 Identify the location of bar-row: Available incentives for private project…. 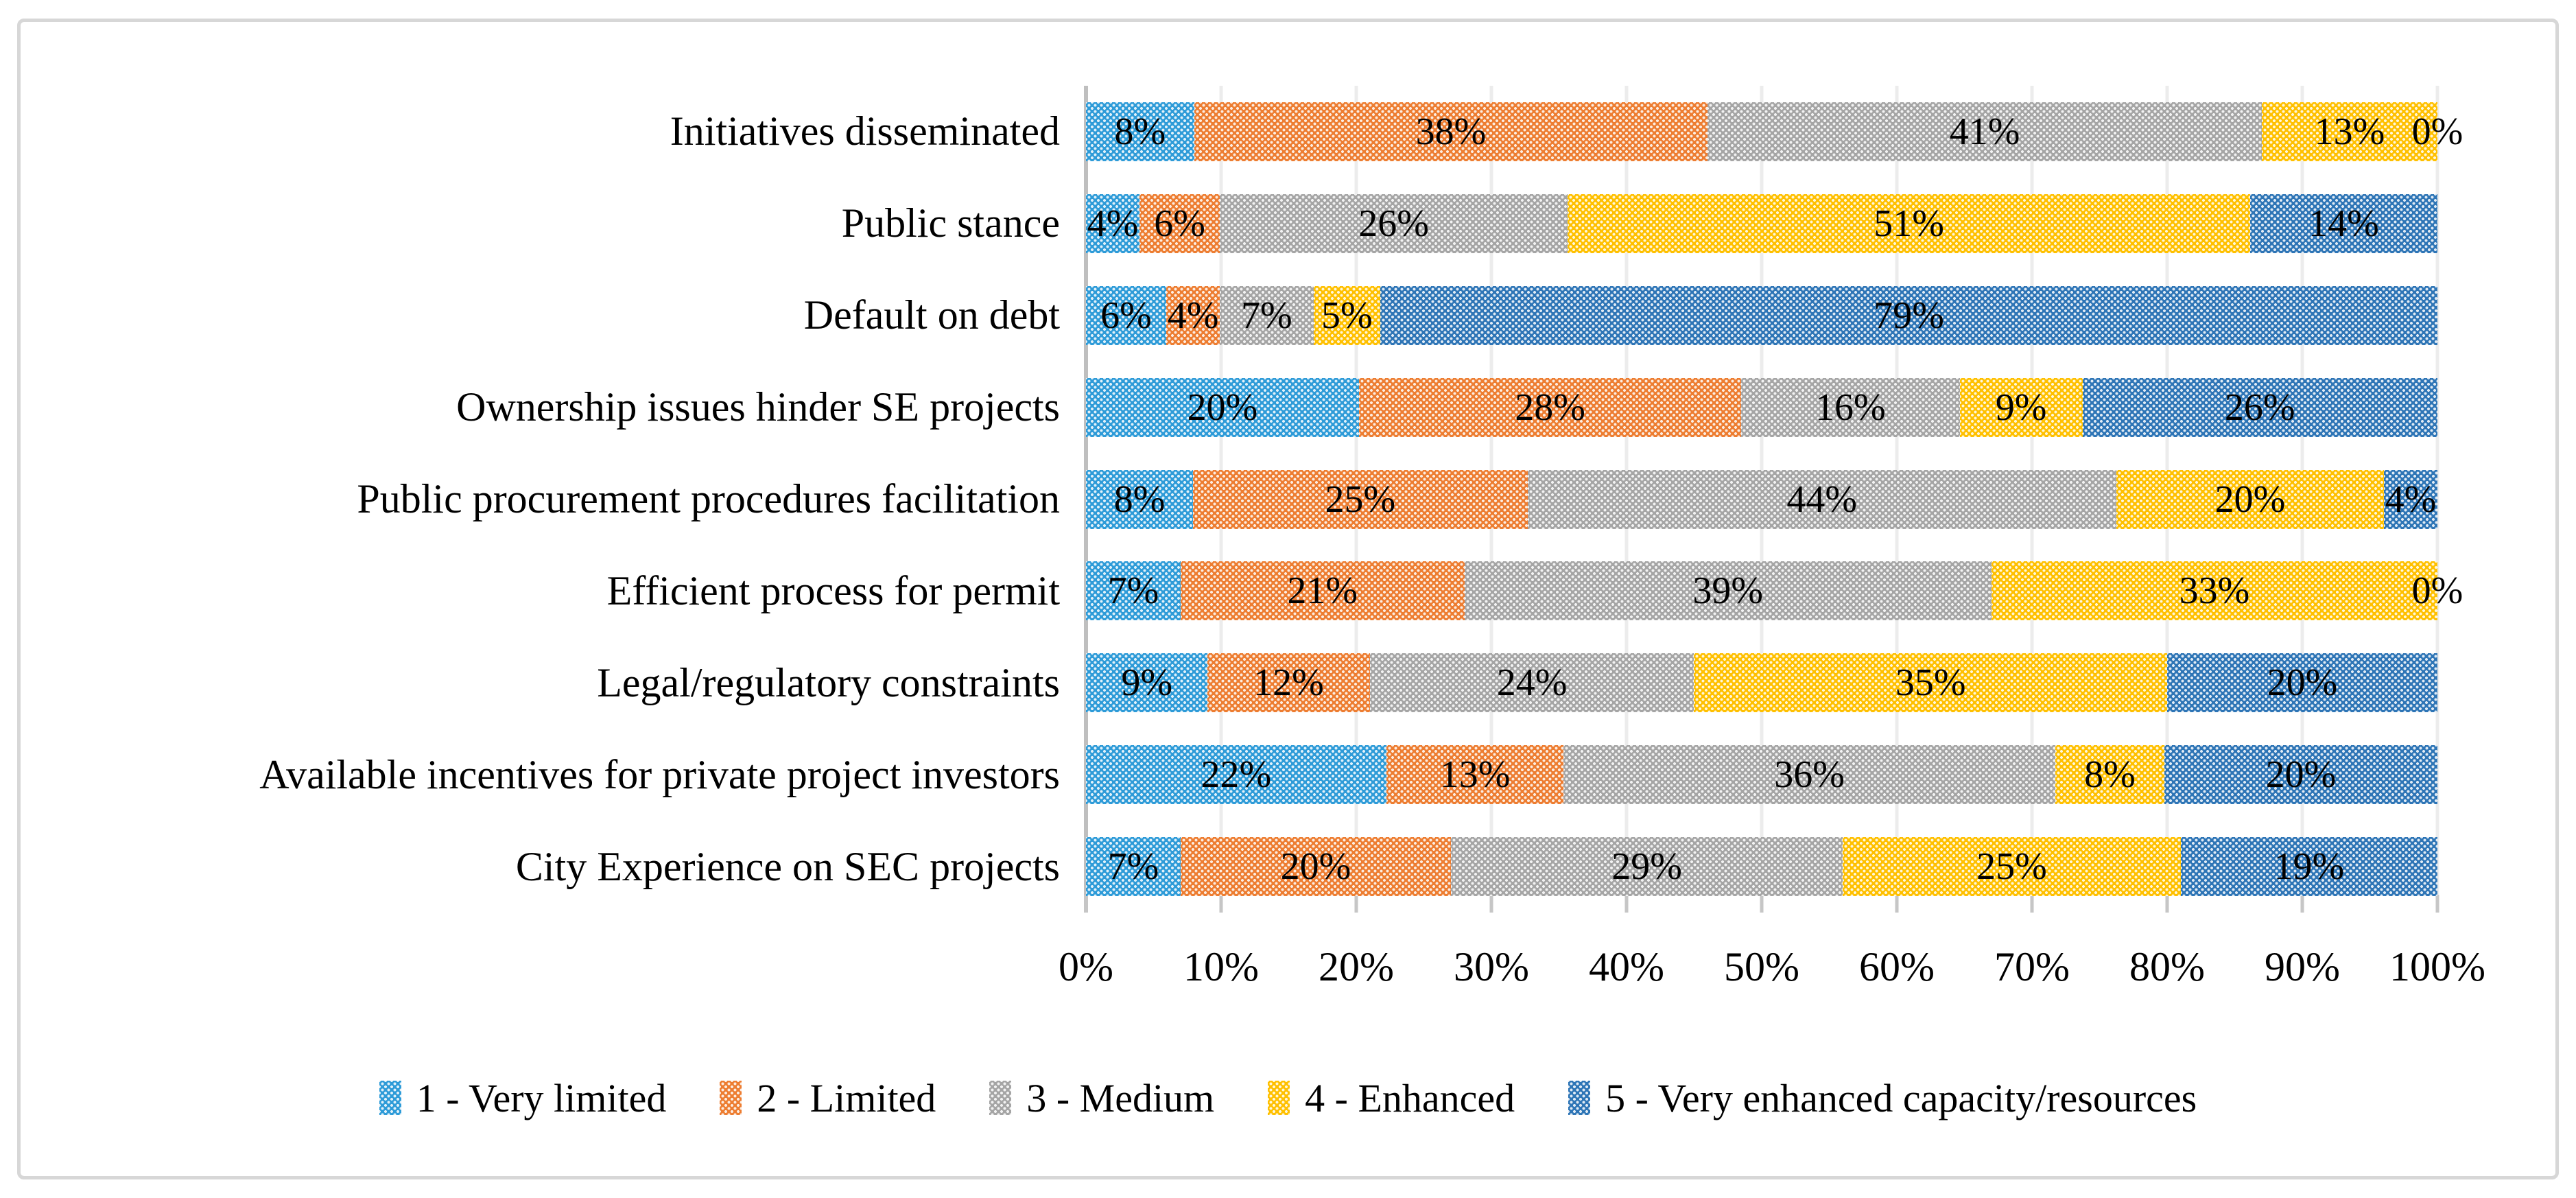
(1242, 775).